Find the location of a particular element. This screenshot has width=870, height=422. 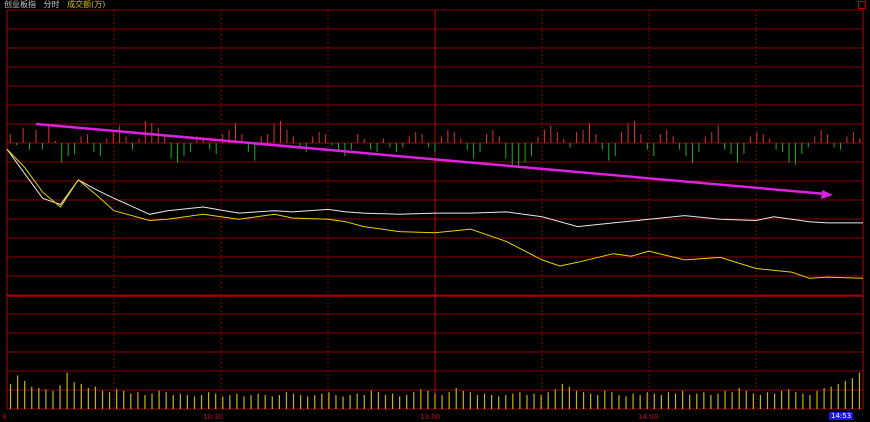

time-tick-1300: 13:00 is located at coordinates (430, 417).